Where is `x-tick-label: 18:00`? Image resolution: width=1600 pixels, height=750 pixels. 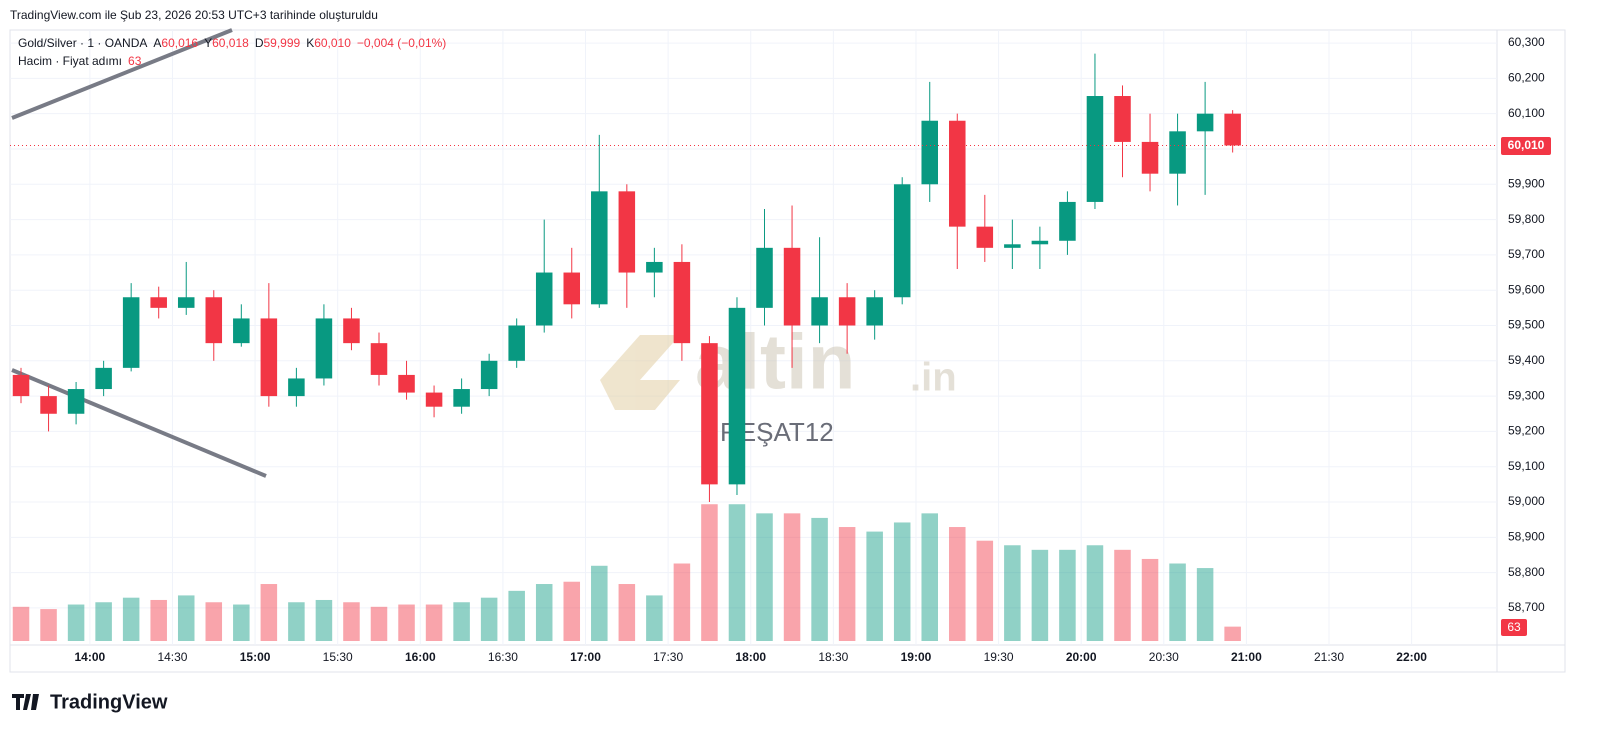
x-tick-label: 18:00 is located at coordinates (750, 657).